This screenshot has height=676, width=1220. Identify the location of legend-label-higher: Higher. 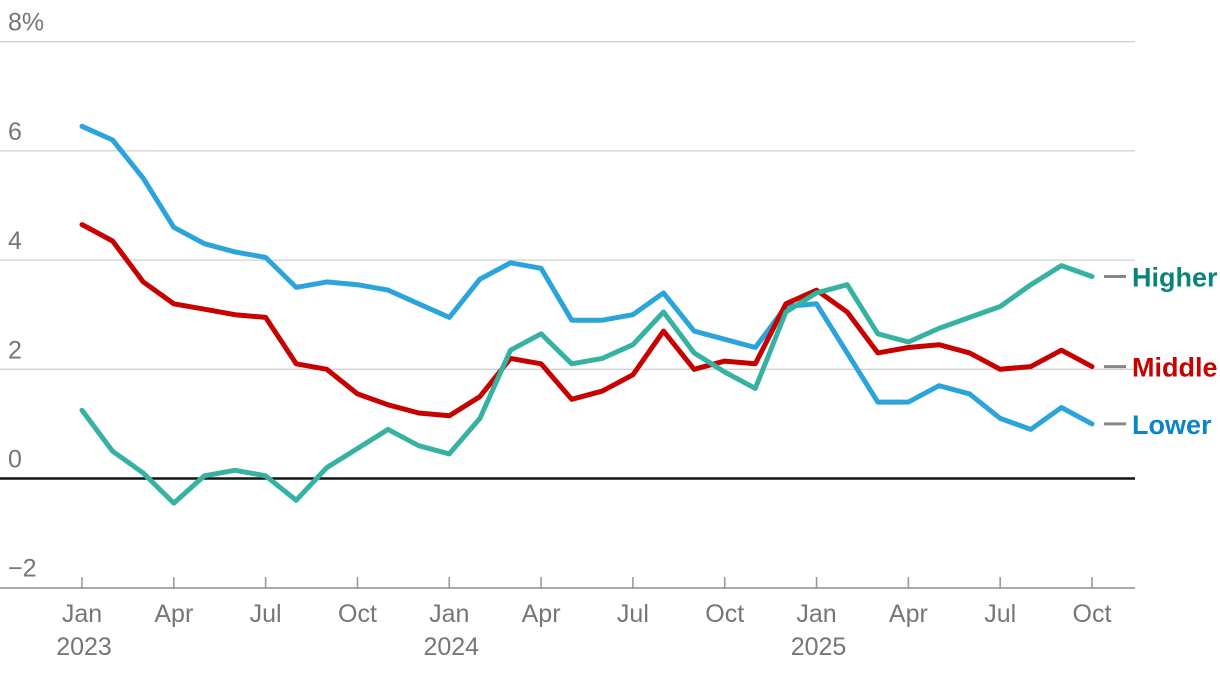
(1175, 277).